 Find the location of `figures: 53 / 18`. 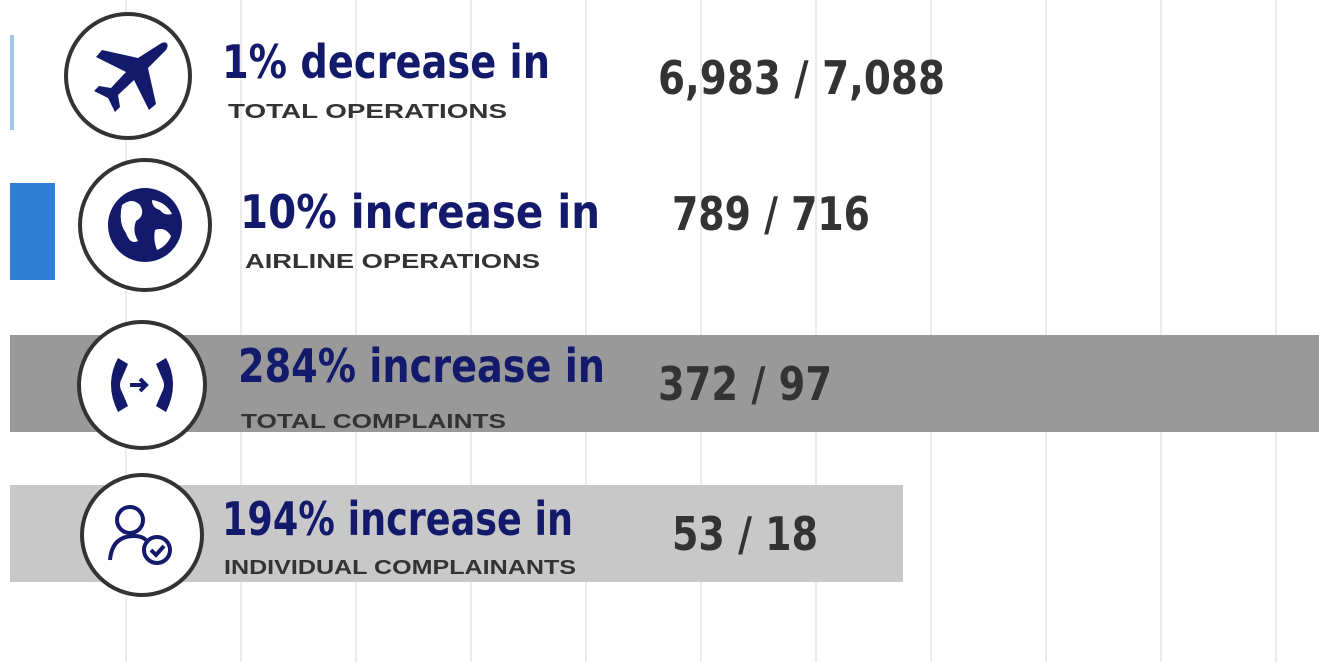

figures: 53 / 18 is located at coordinates (745, 534).